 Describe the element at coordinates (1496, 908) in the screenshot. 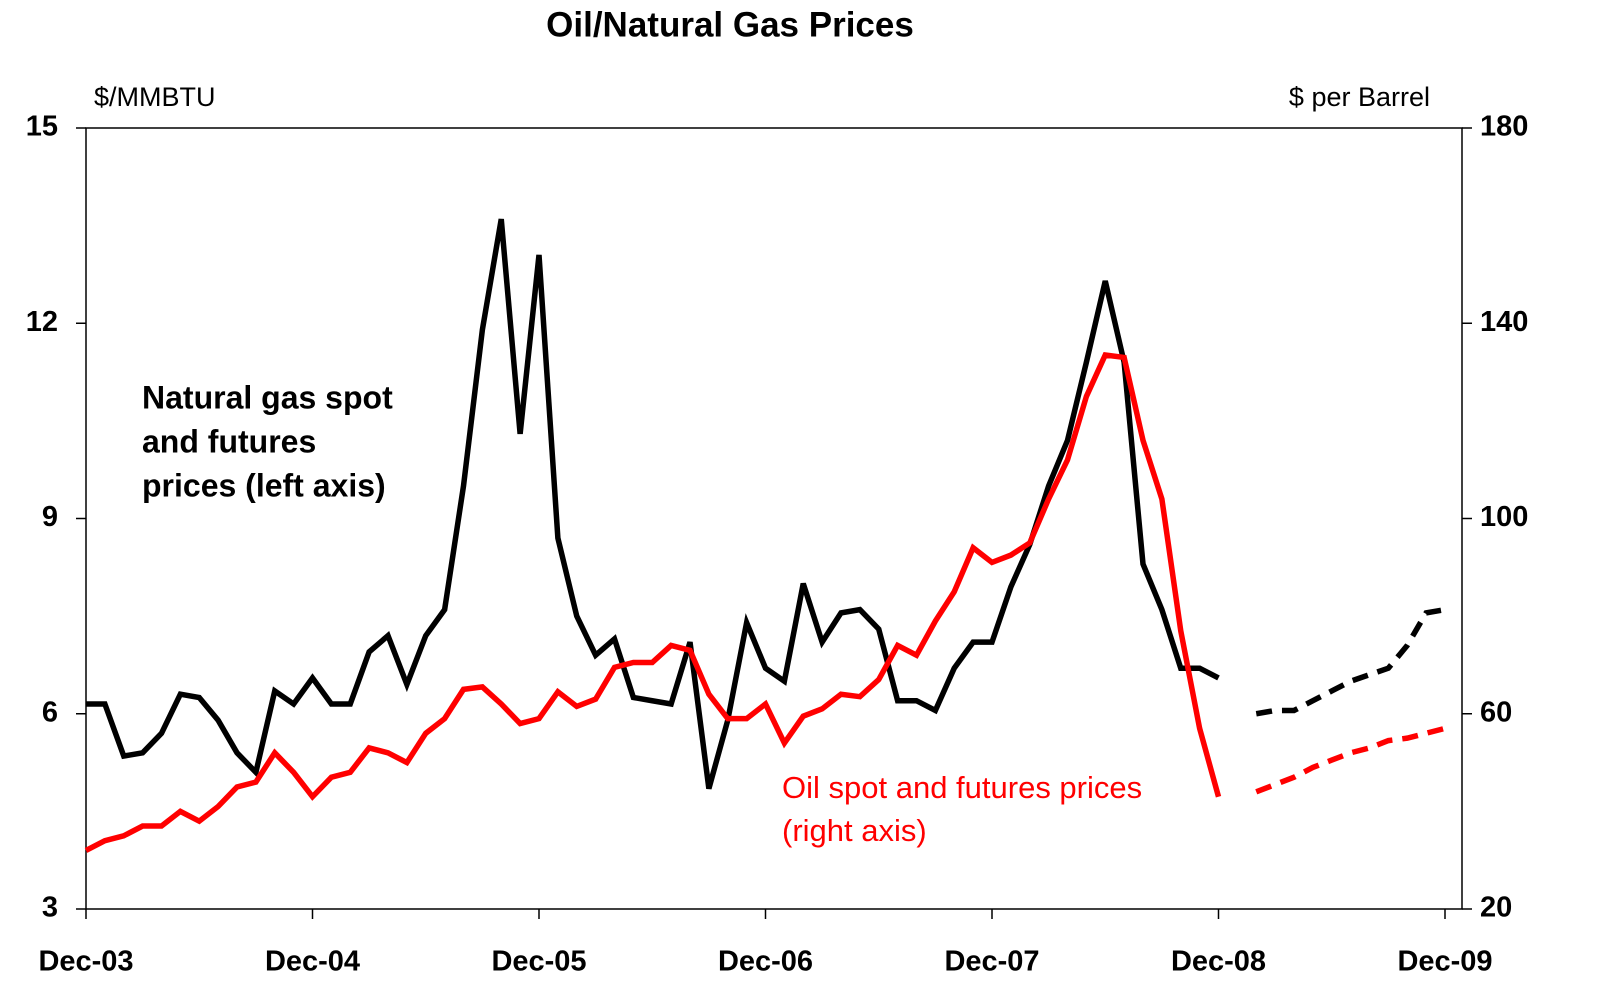

I see `y2-tick-label: 20` at that location.